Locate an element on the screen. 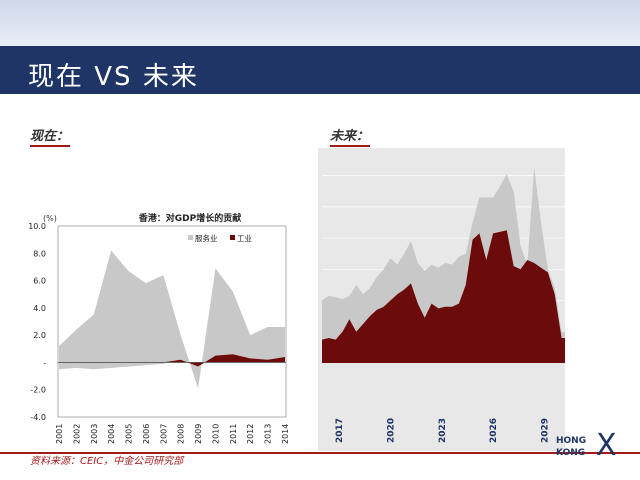 This screenshot has height=480, width=640. legend-label-industry: 工业 is located at coordinates (244, 238).